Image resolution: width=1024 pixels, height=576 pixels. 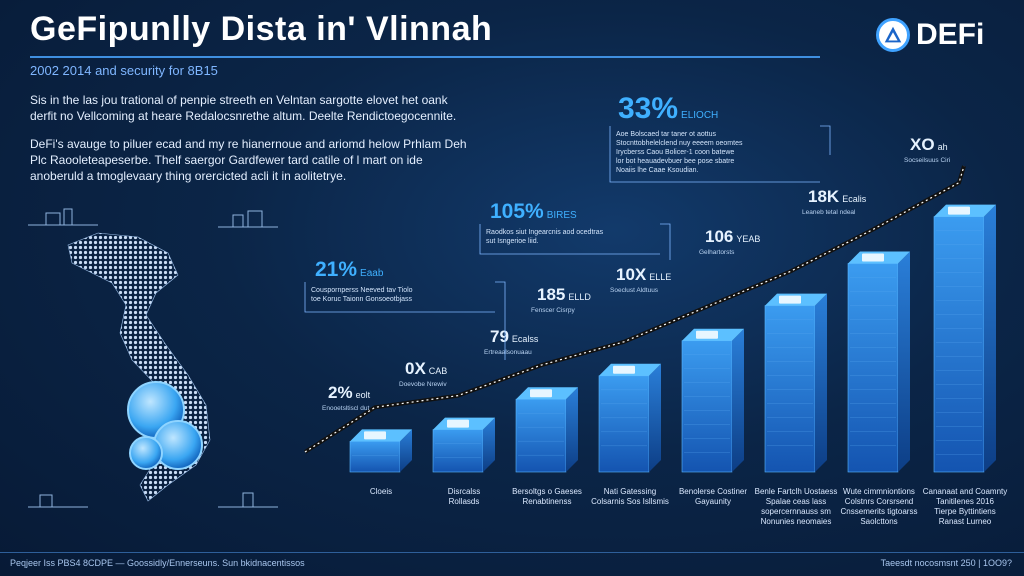 I want to click on trend-value-desc: Gelhartorsts, so click(x=717, y=252).